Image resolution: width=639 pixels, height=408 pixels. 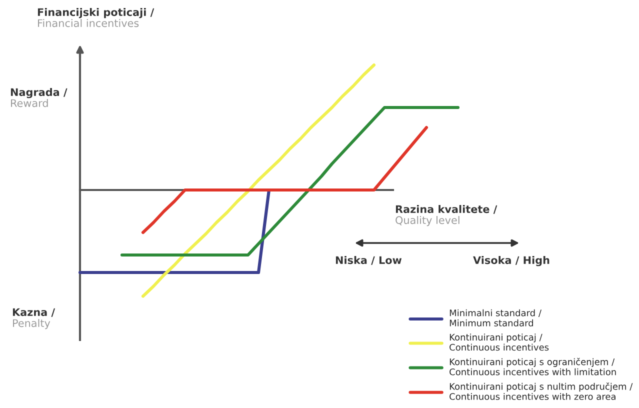 What do you see at coordinates (447, 215) in the screenshot?
I see `x-axis-title: Razina kvalitete / Quality level` at bounding box center [447, 215].